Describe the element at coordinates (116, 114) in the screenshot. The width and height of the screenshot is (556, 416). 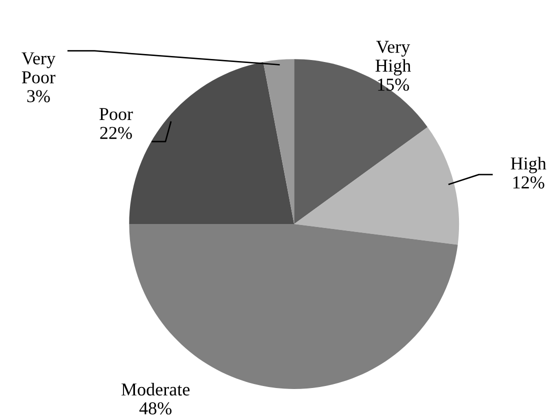
I see `slice-label: Poor` at that location.